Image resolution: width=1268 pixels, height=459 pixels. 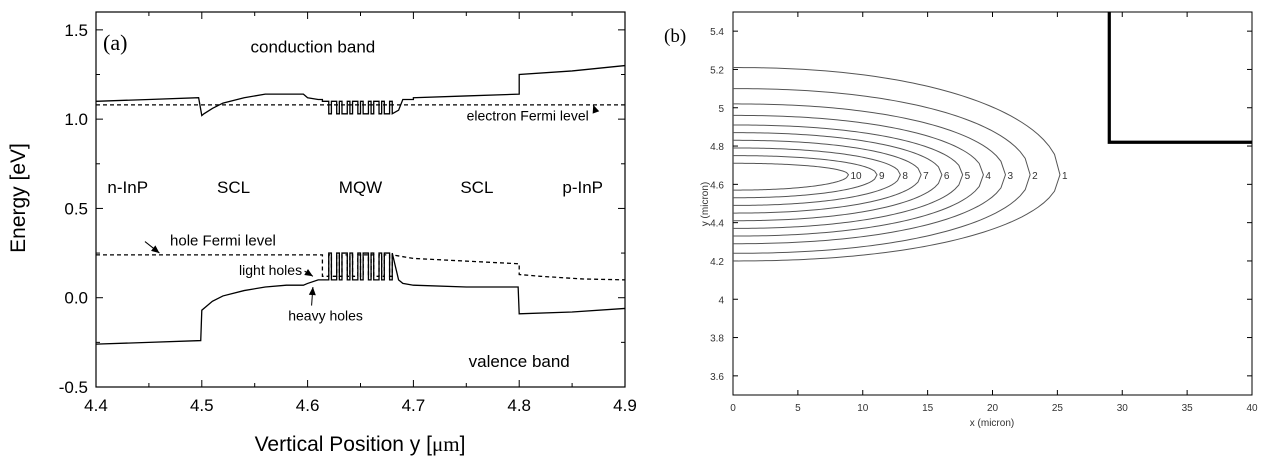 What do you see at coordinates (717, 224) in the screenshot?
I see `b-y-tick-label: 4.4` at bounding box center [717, 224].